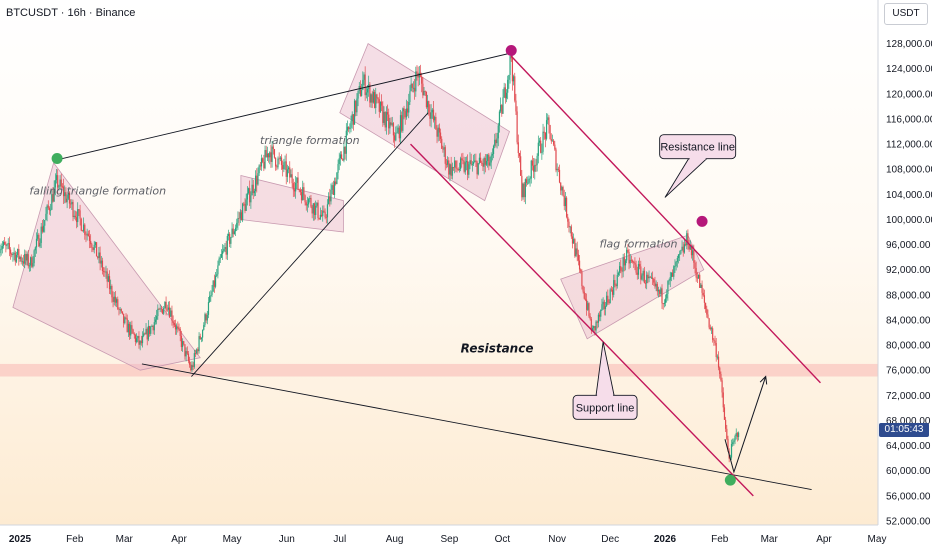 The width and height of the screenshot is (932, 550). Describe the element at coordinates (686, 178) in the screenshot. I see `callout-pointer-resistance_callout` at that location.